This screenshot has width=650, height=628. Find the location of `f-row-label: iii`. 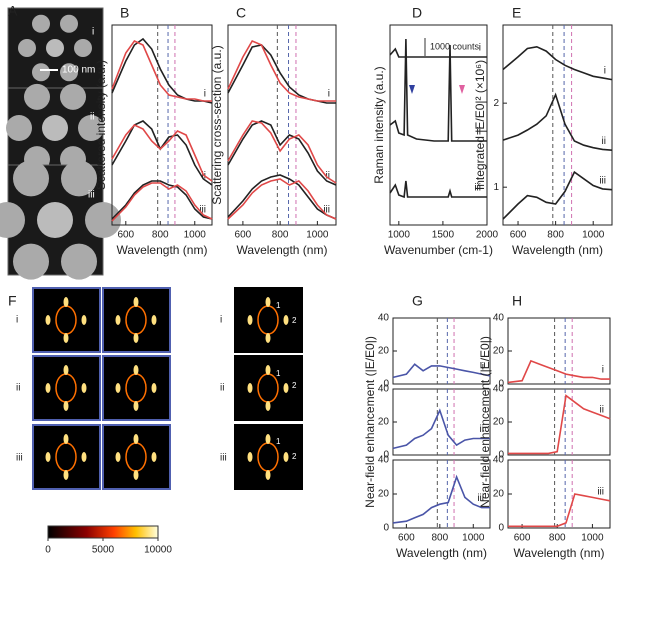

f-row-label: iii is located at coordinates (223, 458).